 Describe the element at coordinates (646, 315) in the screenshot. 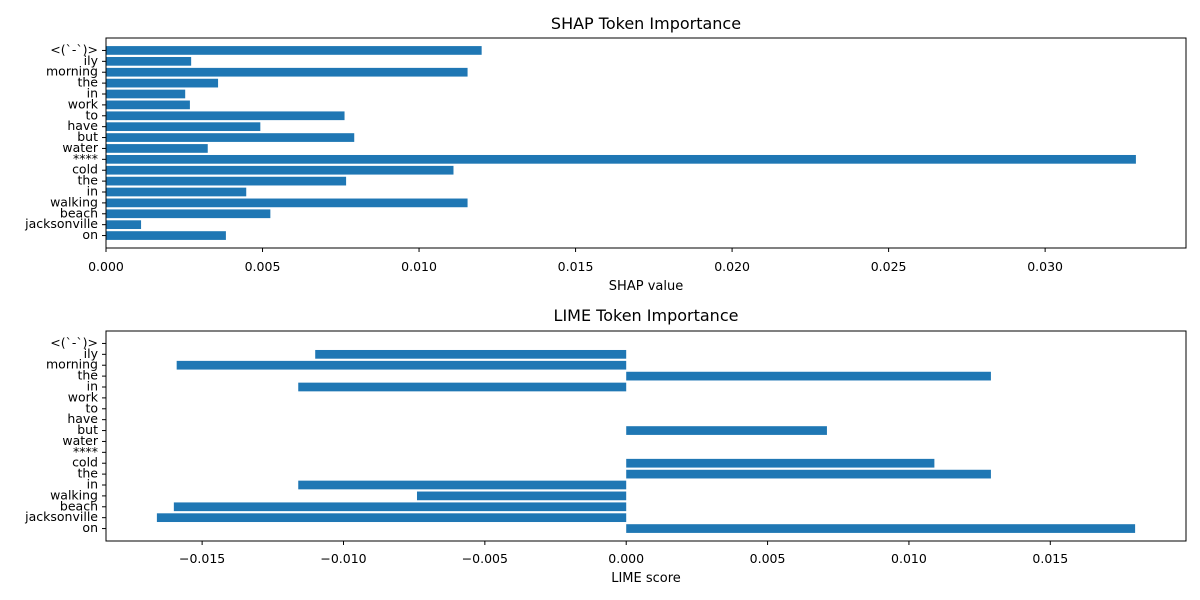

I see `chart-title: LIME Token Importance` at that location.